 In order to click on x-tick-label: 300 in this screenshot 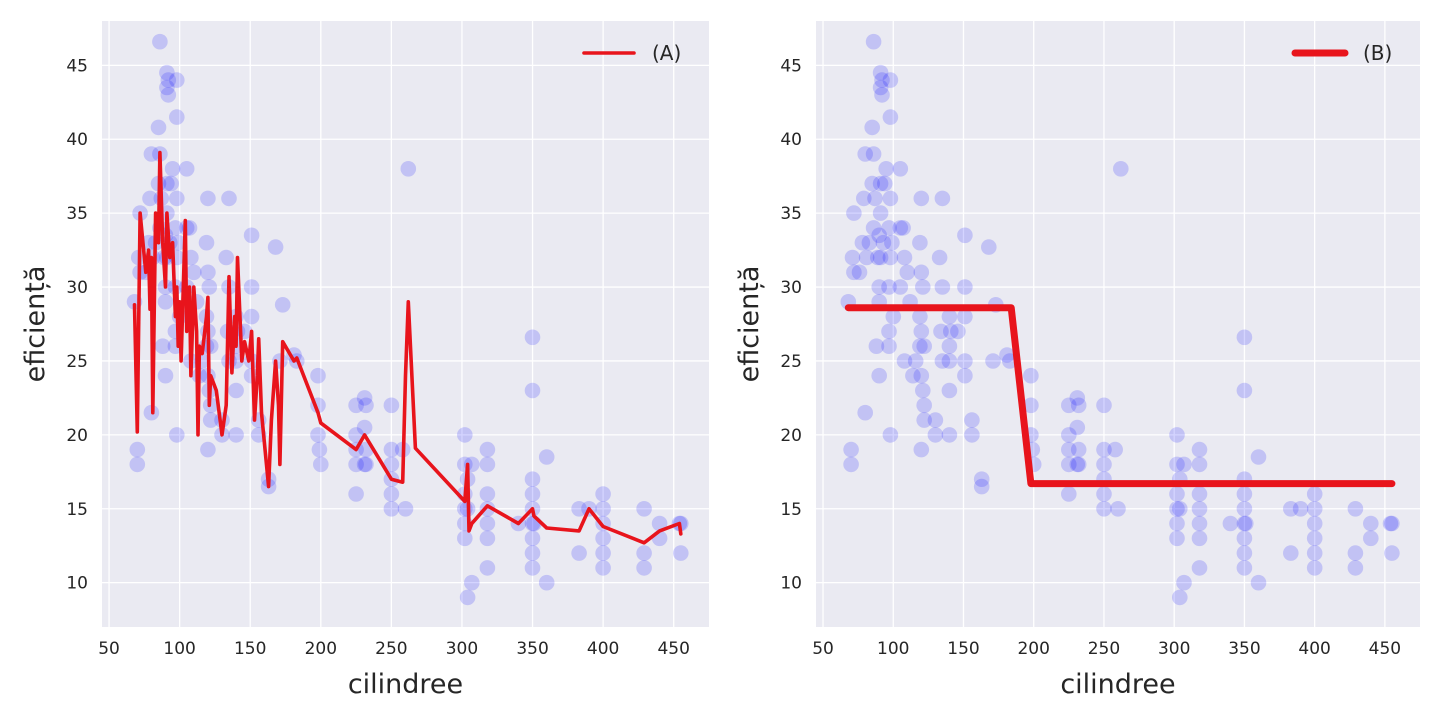, I will do `click(462, 649)`.